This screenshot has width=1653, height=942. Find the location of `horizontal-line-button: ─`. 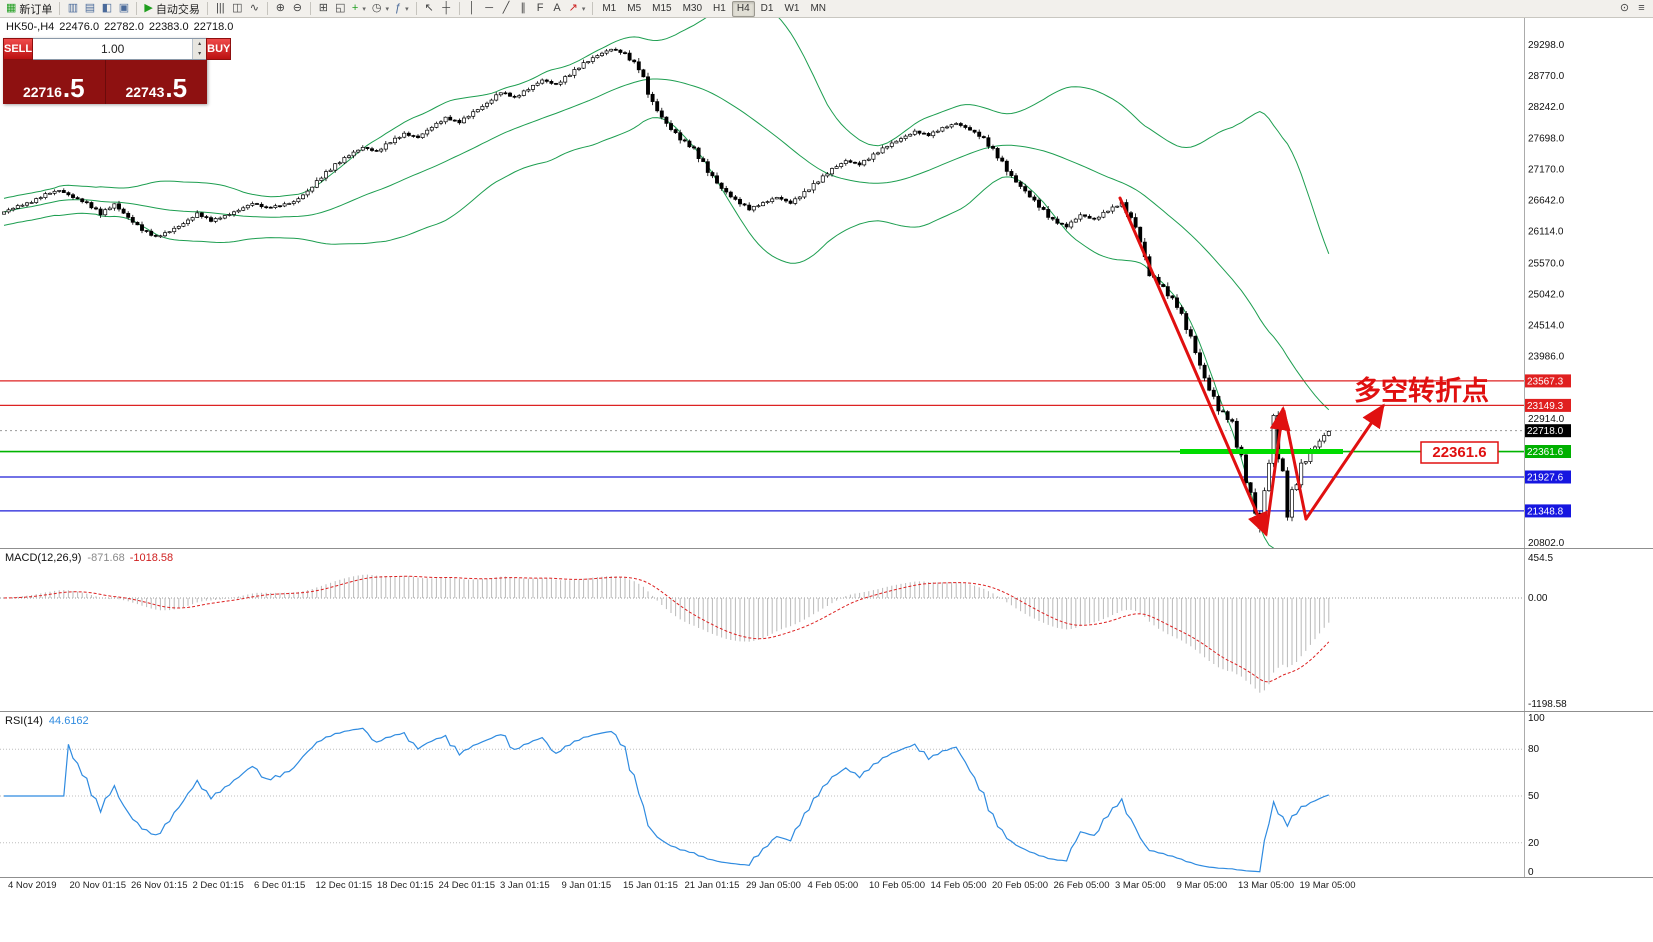

horizontal-line-button: ─ is located at coordinates (489, 9).